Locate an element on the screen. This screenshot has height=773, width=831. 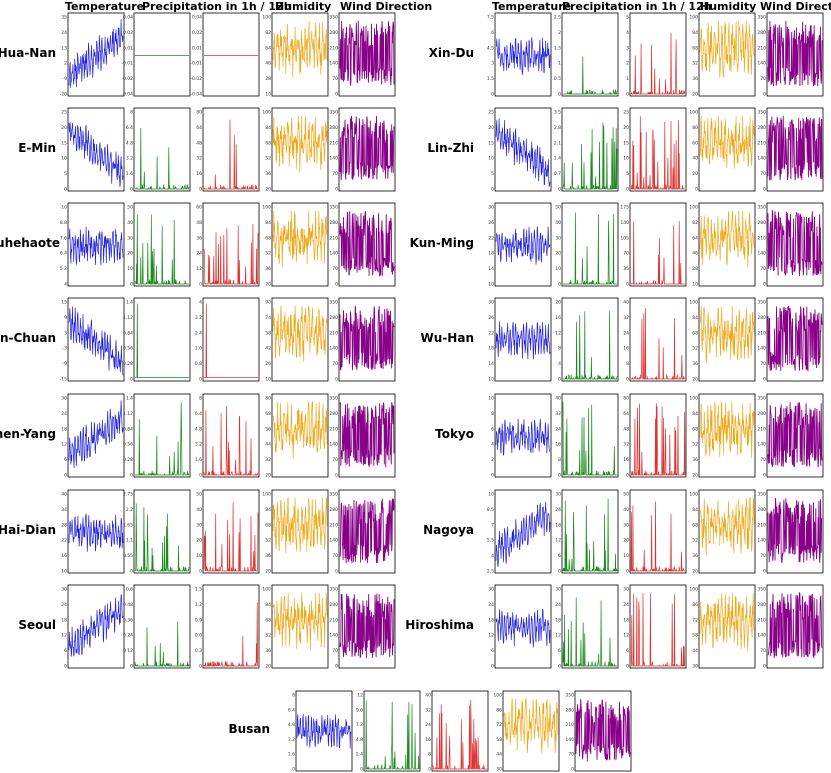
tick-label: 8 is located at coordinates (627, 364).